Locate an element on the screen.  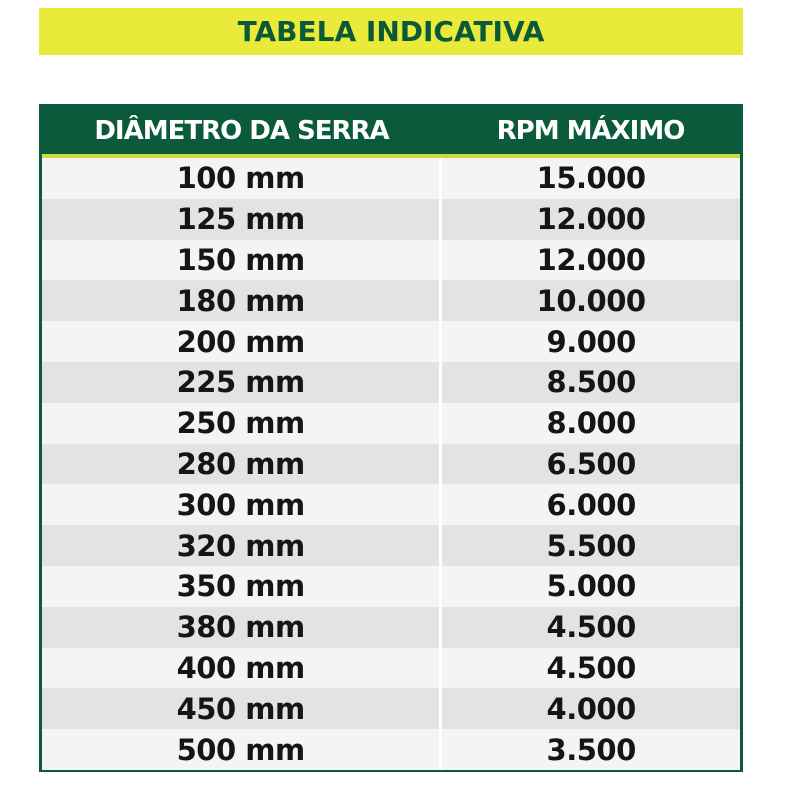
header-diameter: DIÂMETRO DA SERRA is located at coordinates (241, 130).